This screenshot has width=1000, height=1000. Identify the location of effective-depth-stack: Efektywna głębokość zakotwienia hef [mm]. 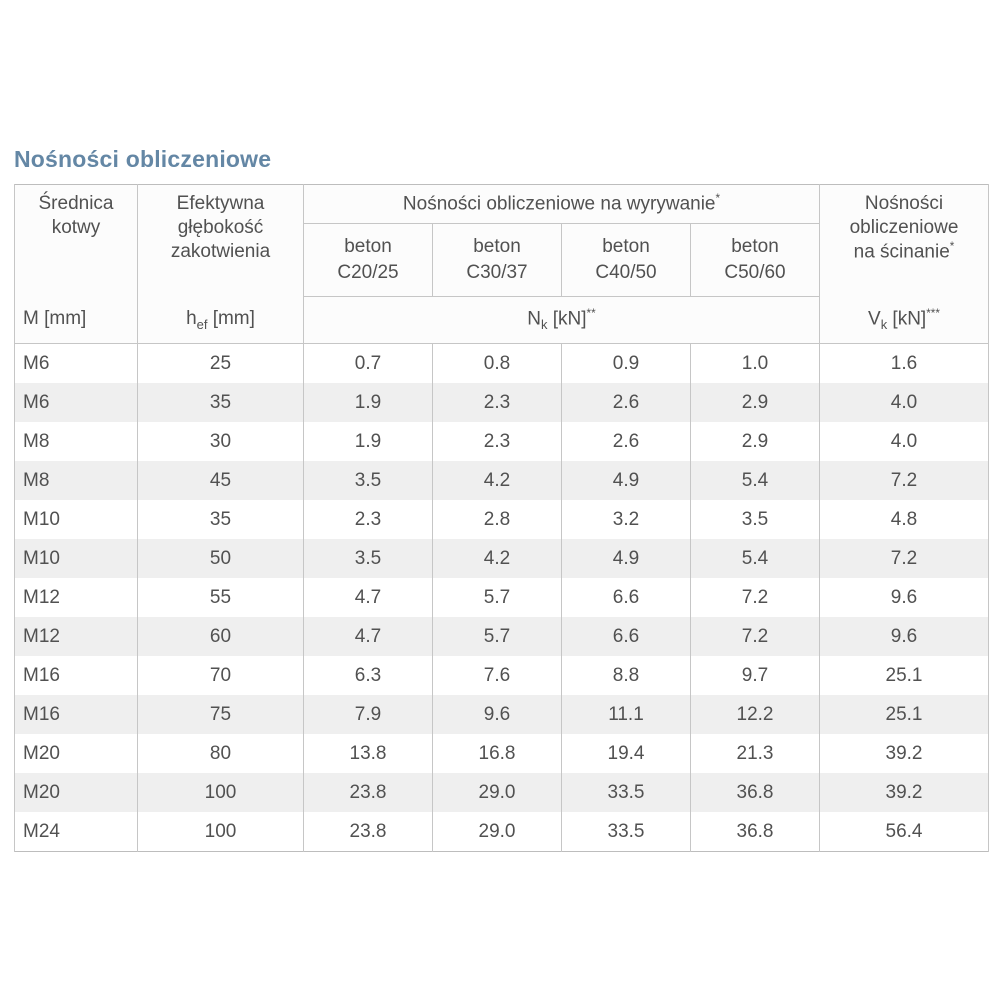
(220, 263).